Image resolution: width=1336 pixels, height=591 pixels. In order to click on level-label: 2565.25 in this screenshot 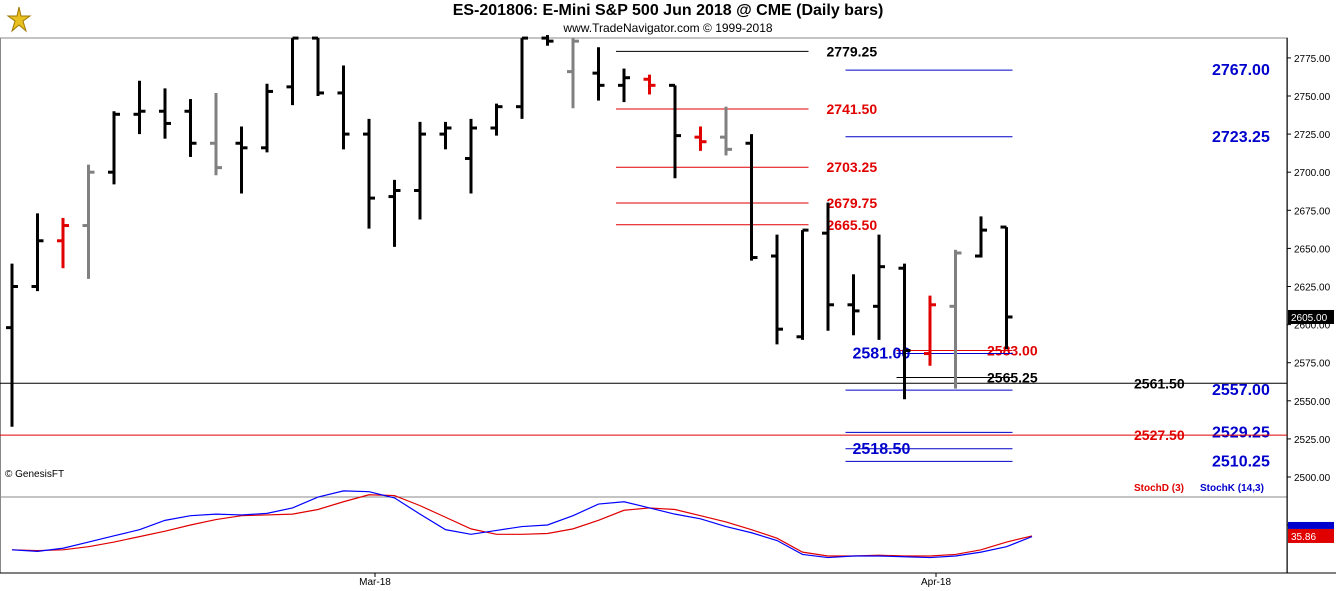, I will do `click(1012, 378)`.